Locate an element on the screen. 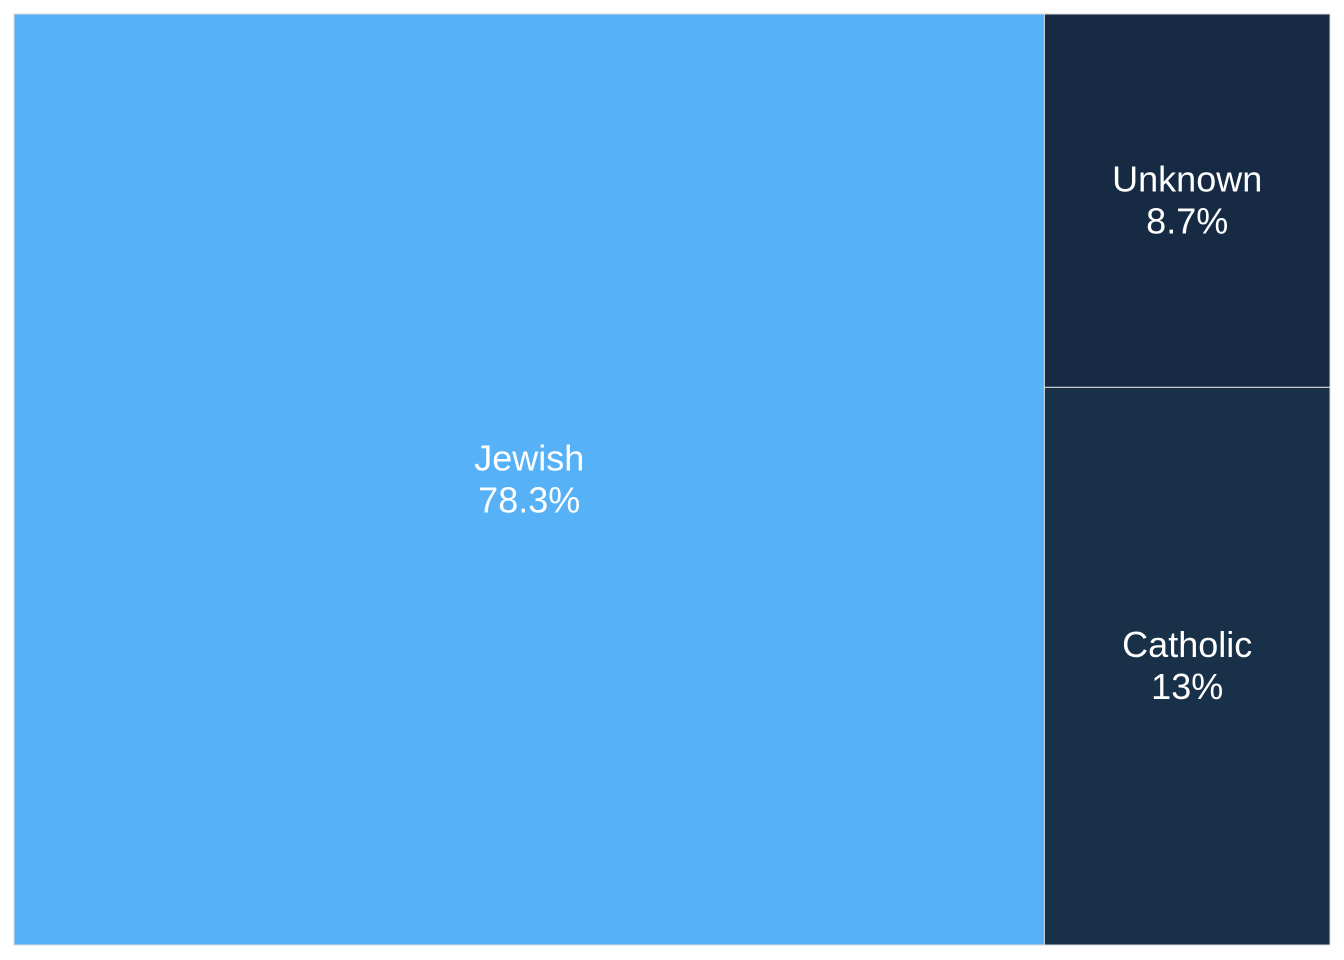 This screenshot has width=1344, height=960. tile-label-jewish: Jewish is located at coordinates (529, 458).